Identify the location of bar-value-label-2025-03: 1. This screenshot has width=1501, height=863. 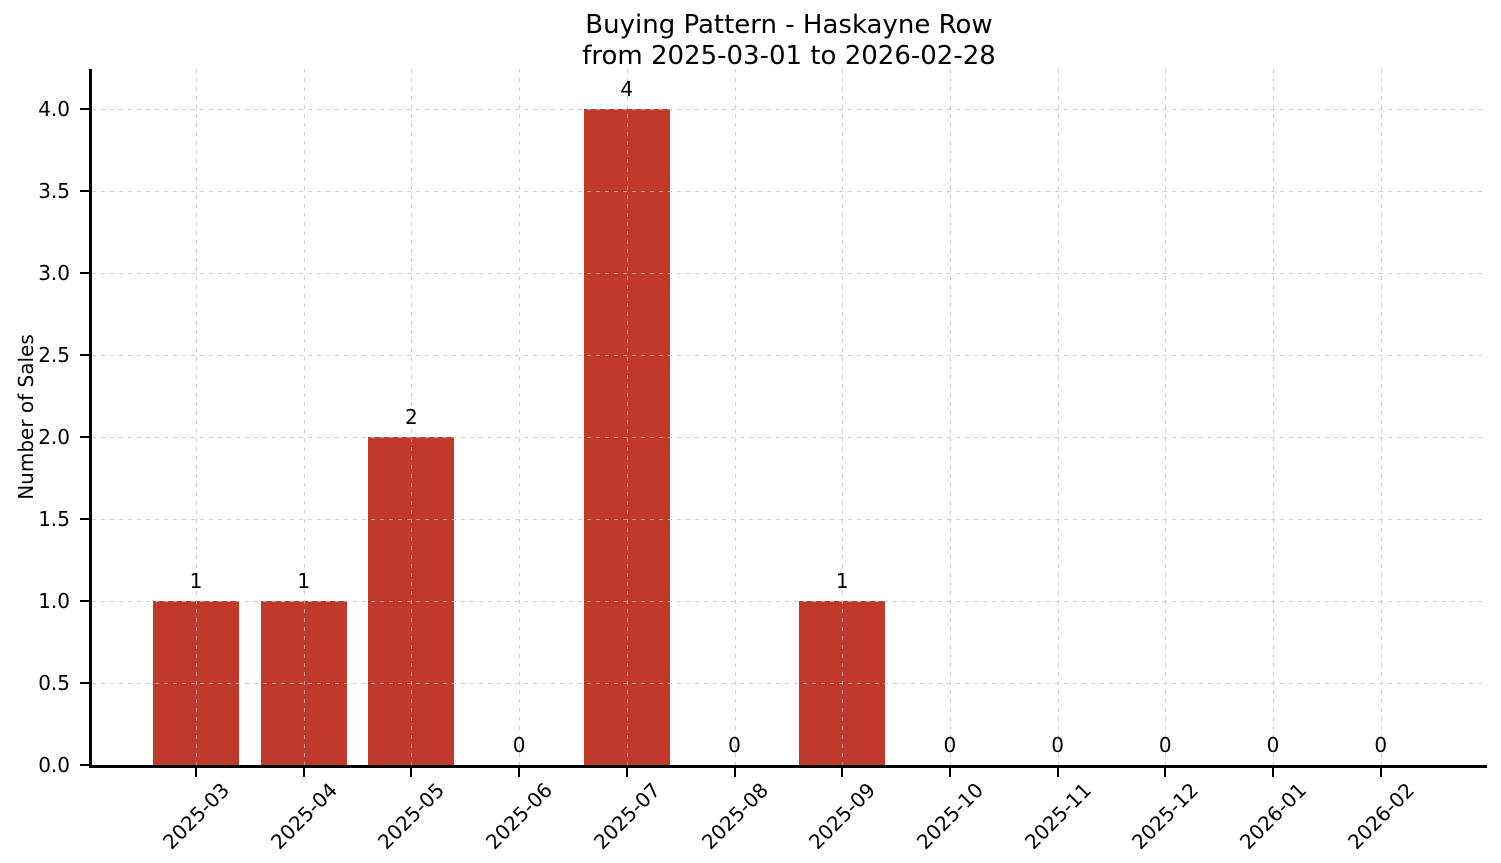
(196, 581).